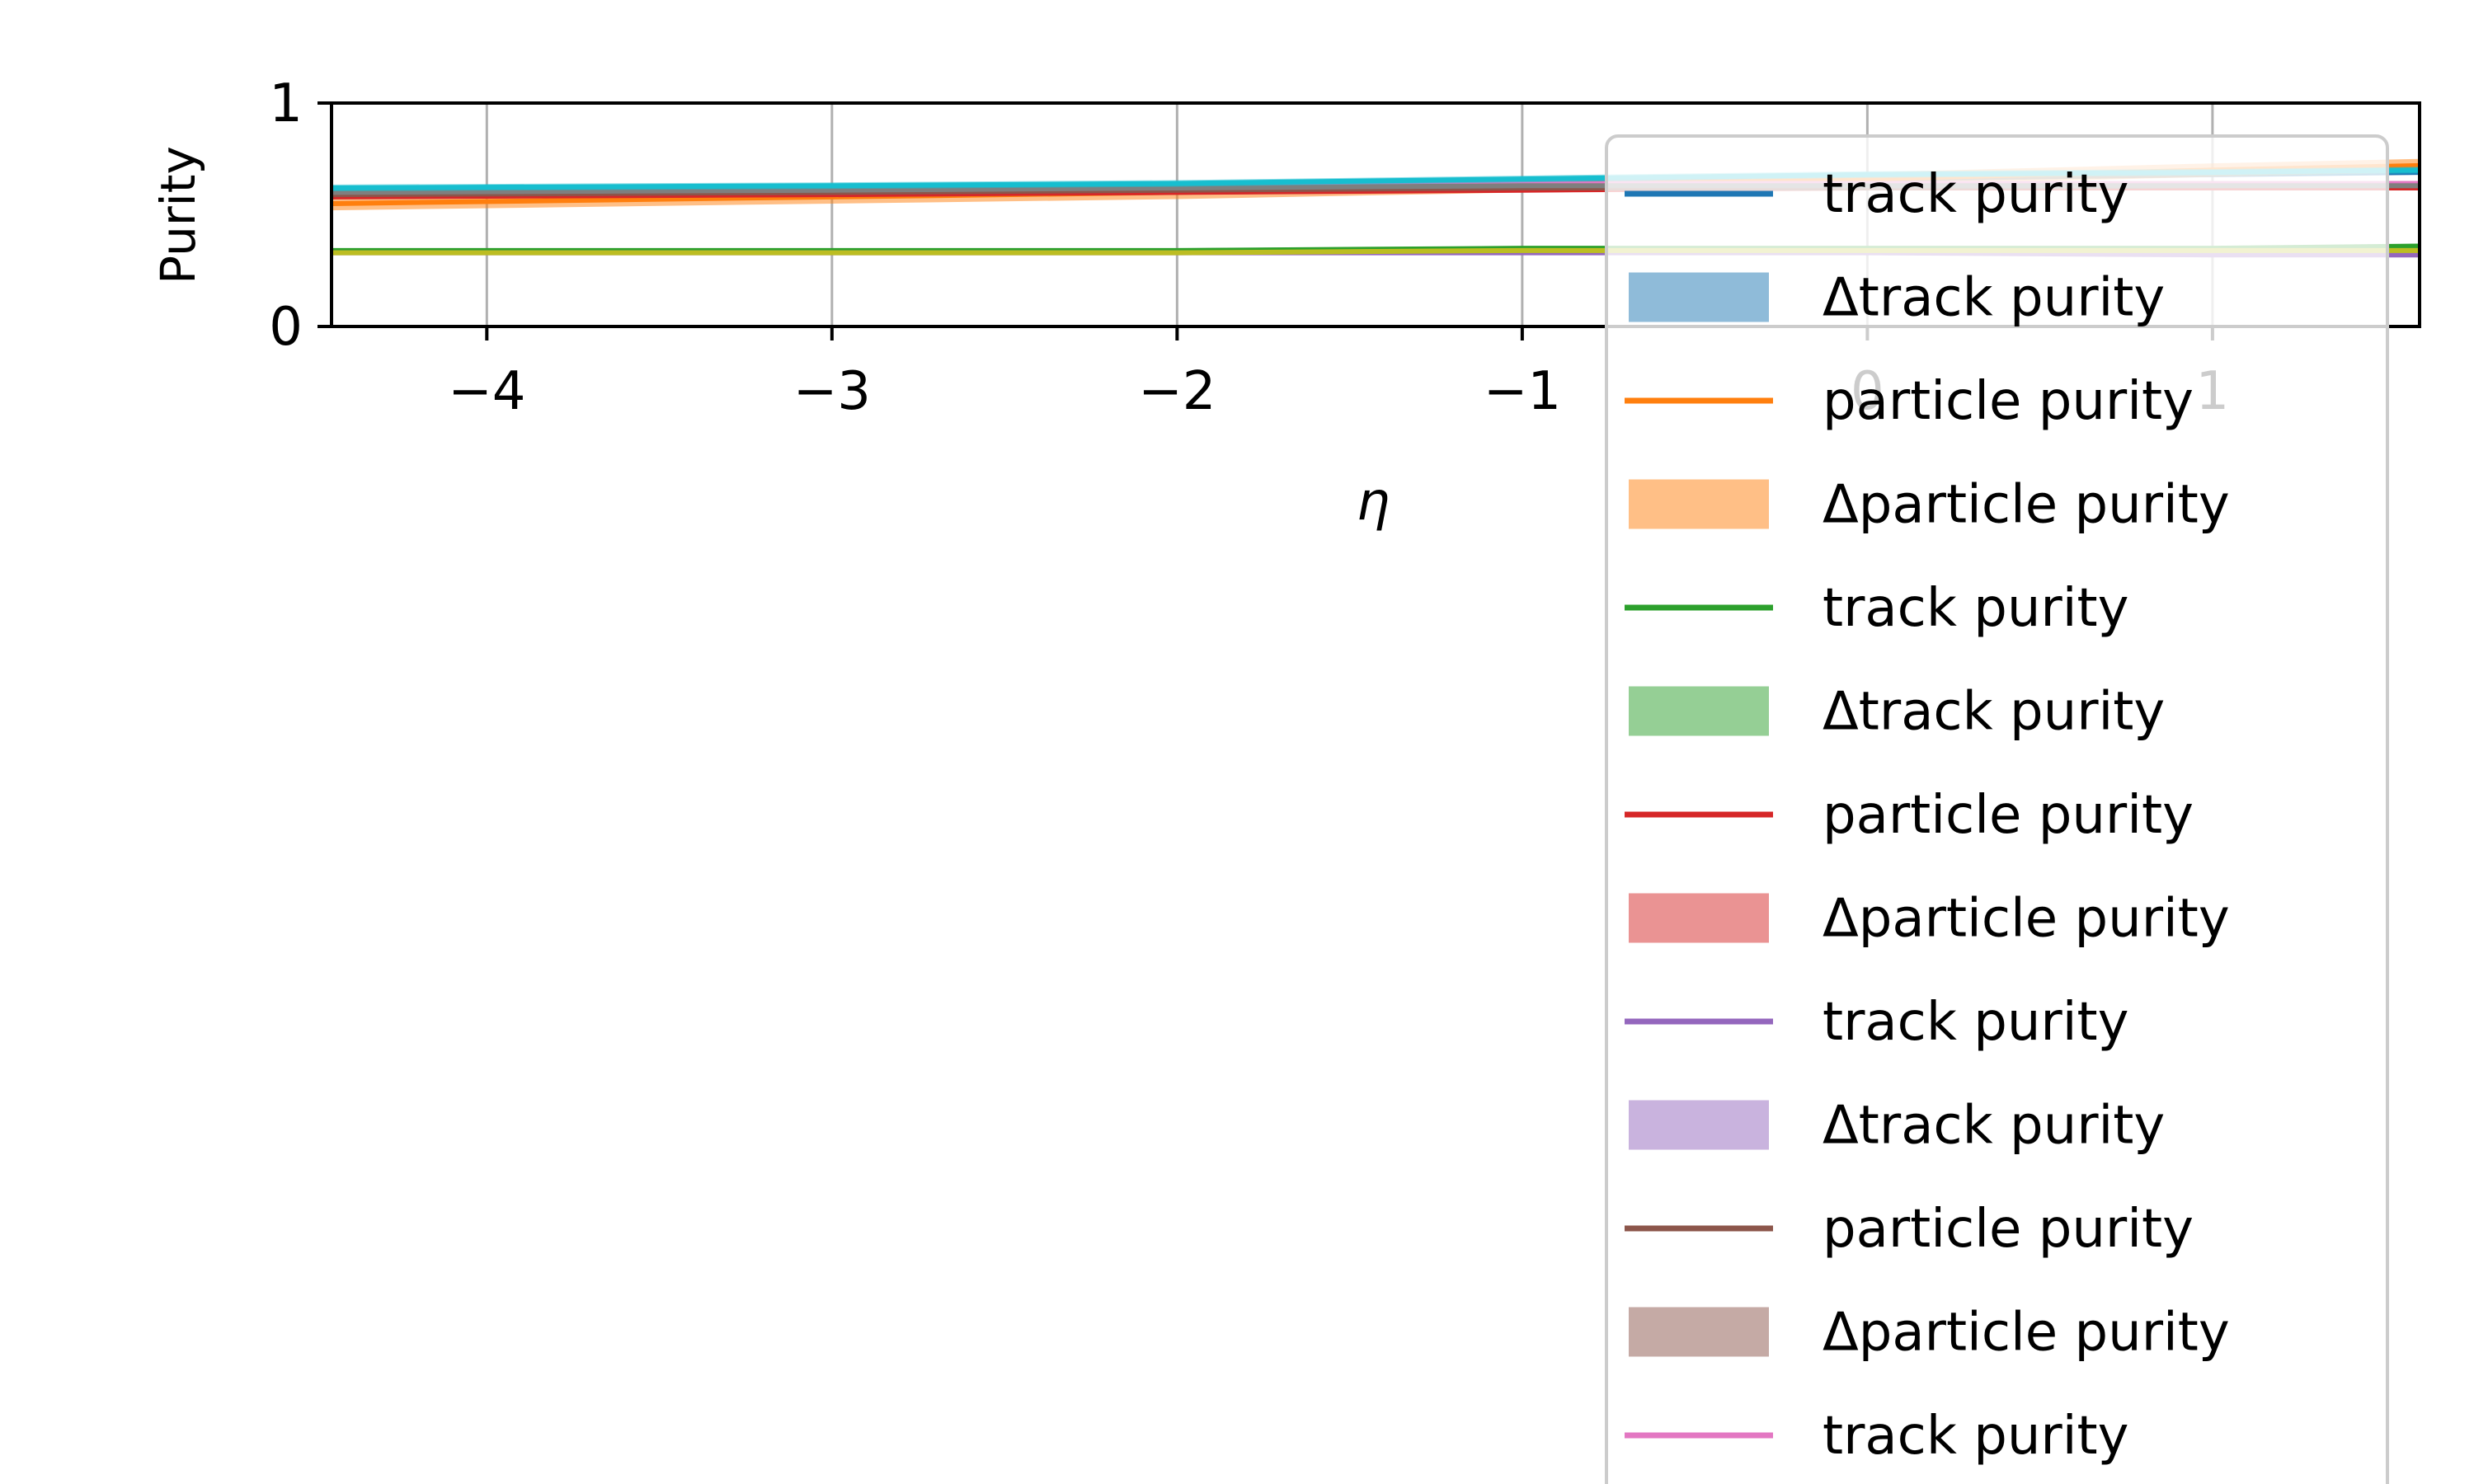  I want to click on y-tick-label: 1, so click(286, 103).